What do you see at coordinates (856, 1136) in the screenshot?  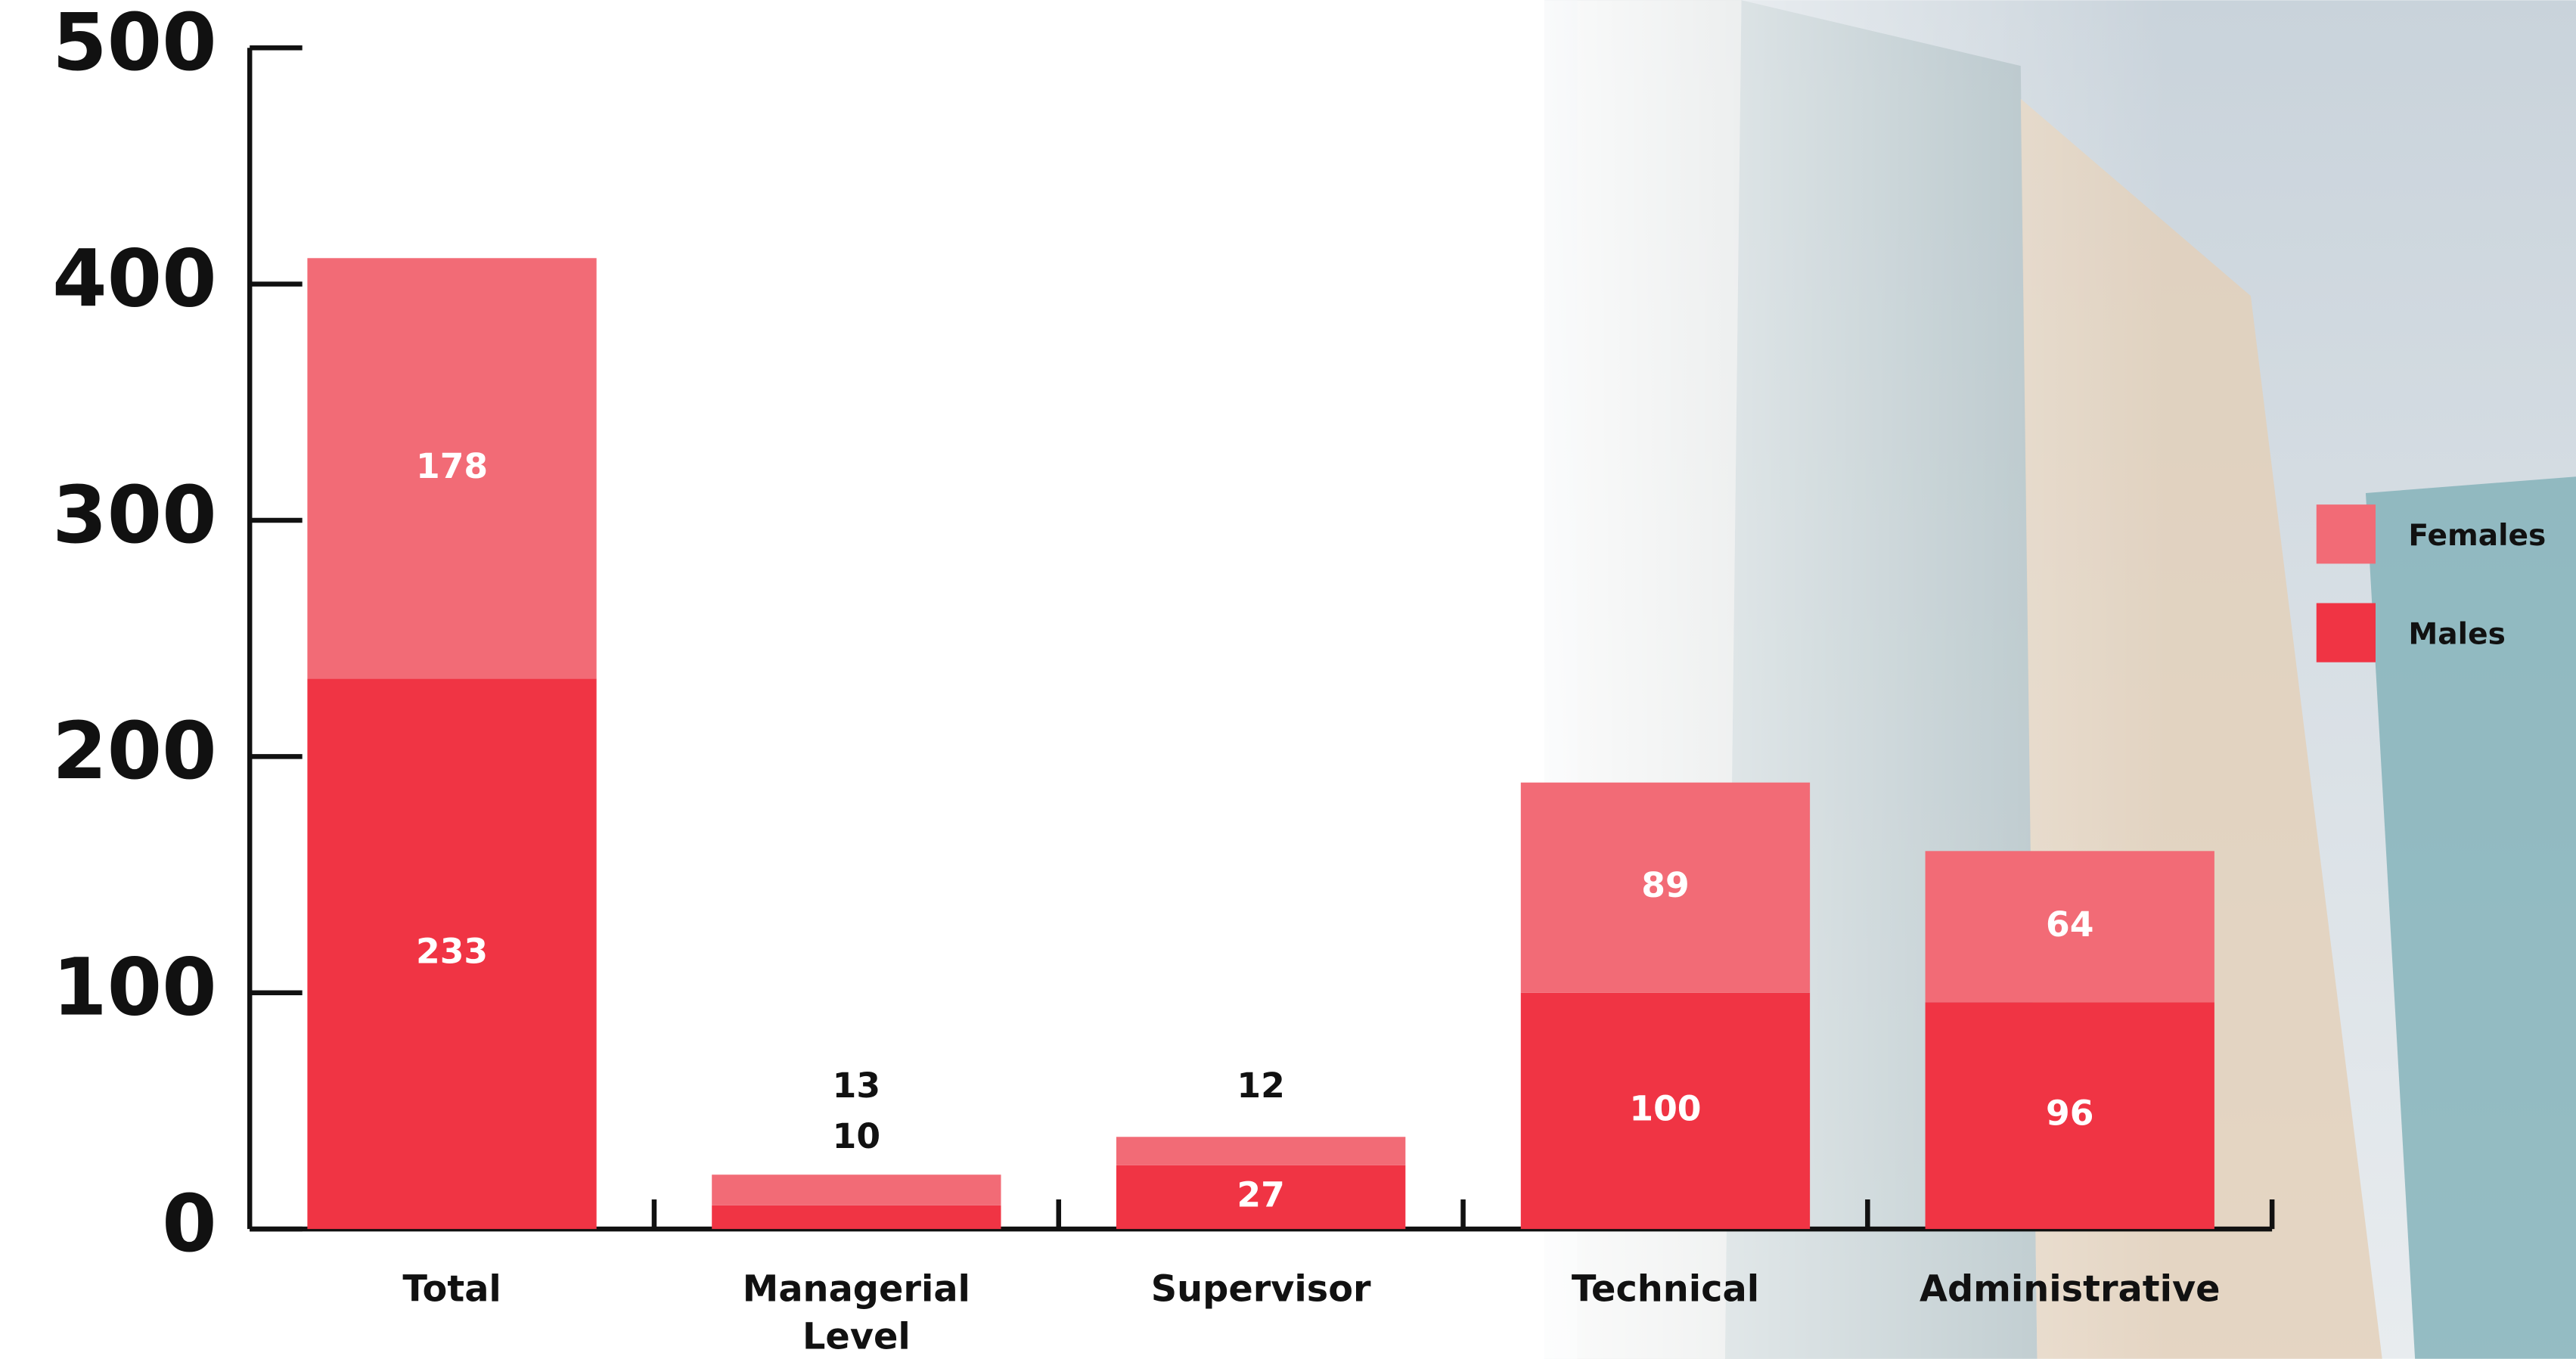 I see `value-label: 10` at bounding box center [856, 1136].